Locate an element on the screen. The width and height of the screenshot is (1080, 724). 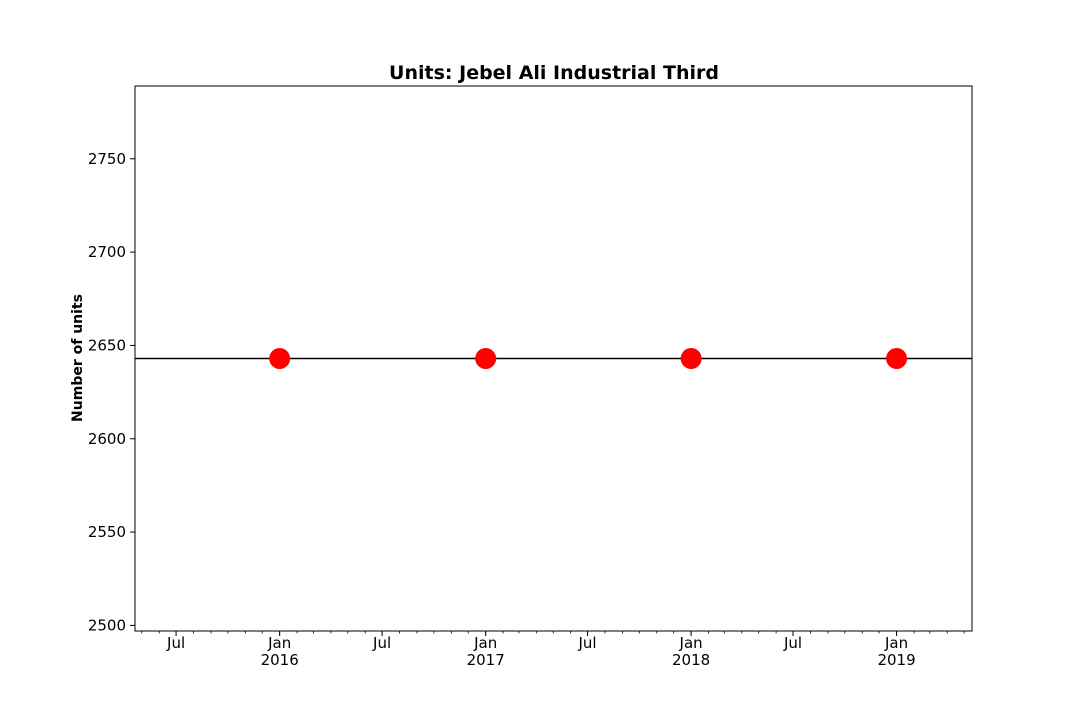
y-tick-label: 2650 is located at coordinates (107, 345).